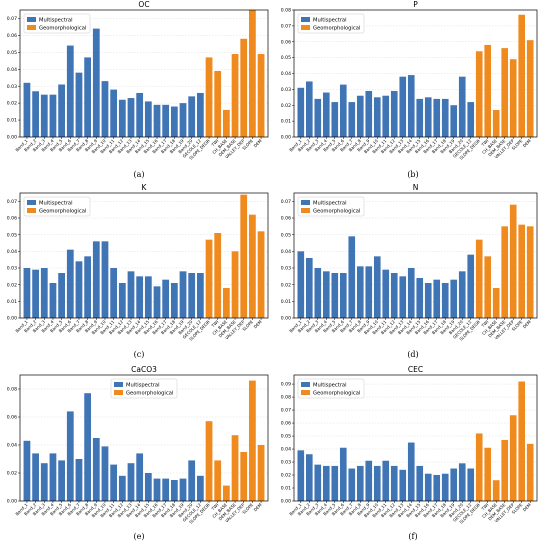  I want to click on panel-caption: (b), so click(412, 174).